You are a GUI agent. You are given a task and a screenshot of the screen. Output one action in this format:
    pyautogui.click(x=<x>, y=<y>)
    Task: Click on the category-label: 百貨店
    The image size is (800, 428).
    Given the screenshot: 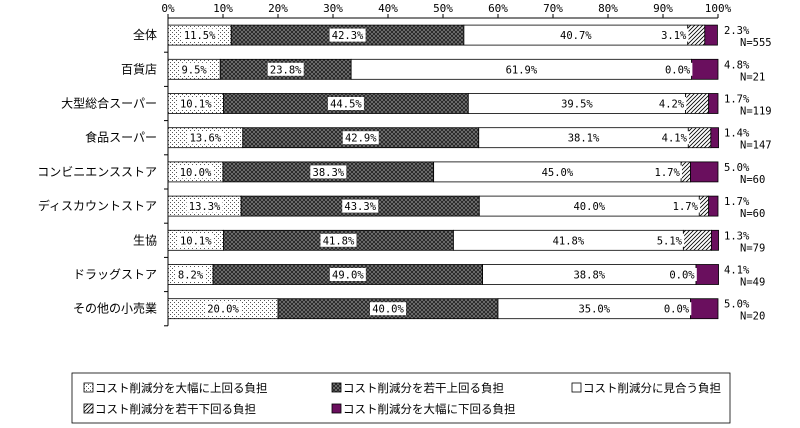 What is the action you would take?
    pyautogui.click(x=139, y=68)
    